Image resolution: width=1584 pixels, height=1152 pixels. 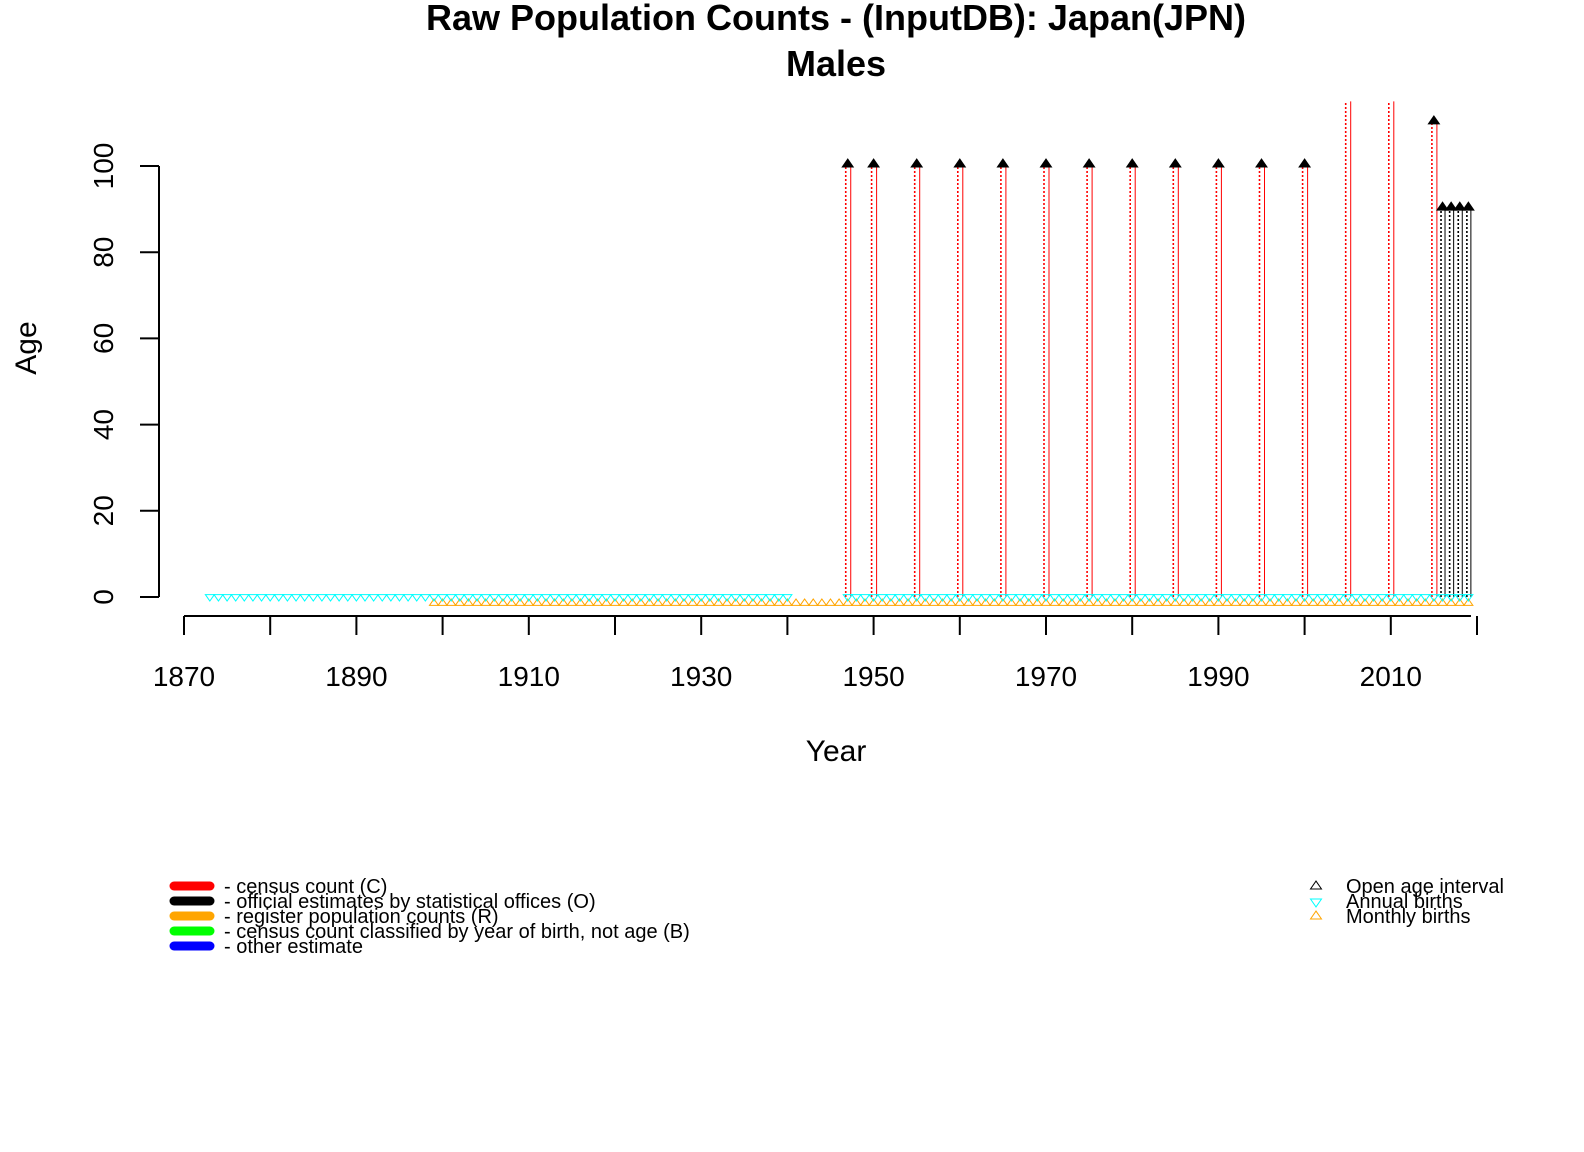 I want to click on x-tick-label: 1990, so click(x=1218, y=676).